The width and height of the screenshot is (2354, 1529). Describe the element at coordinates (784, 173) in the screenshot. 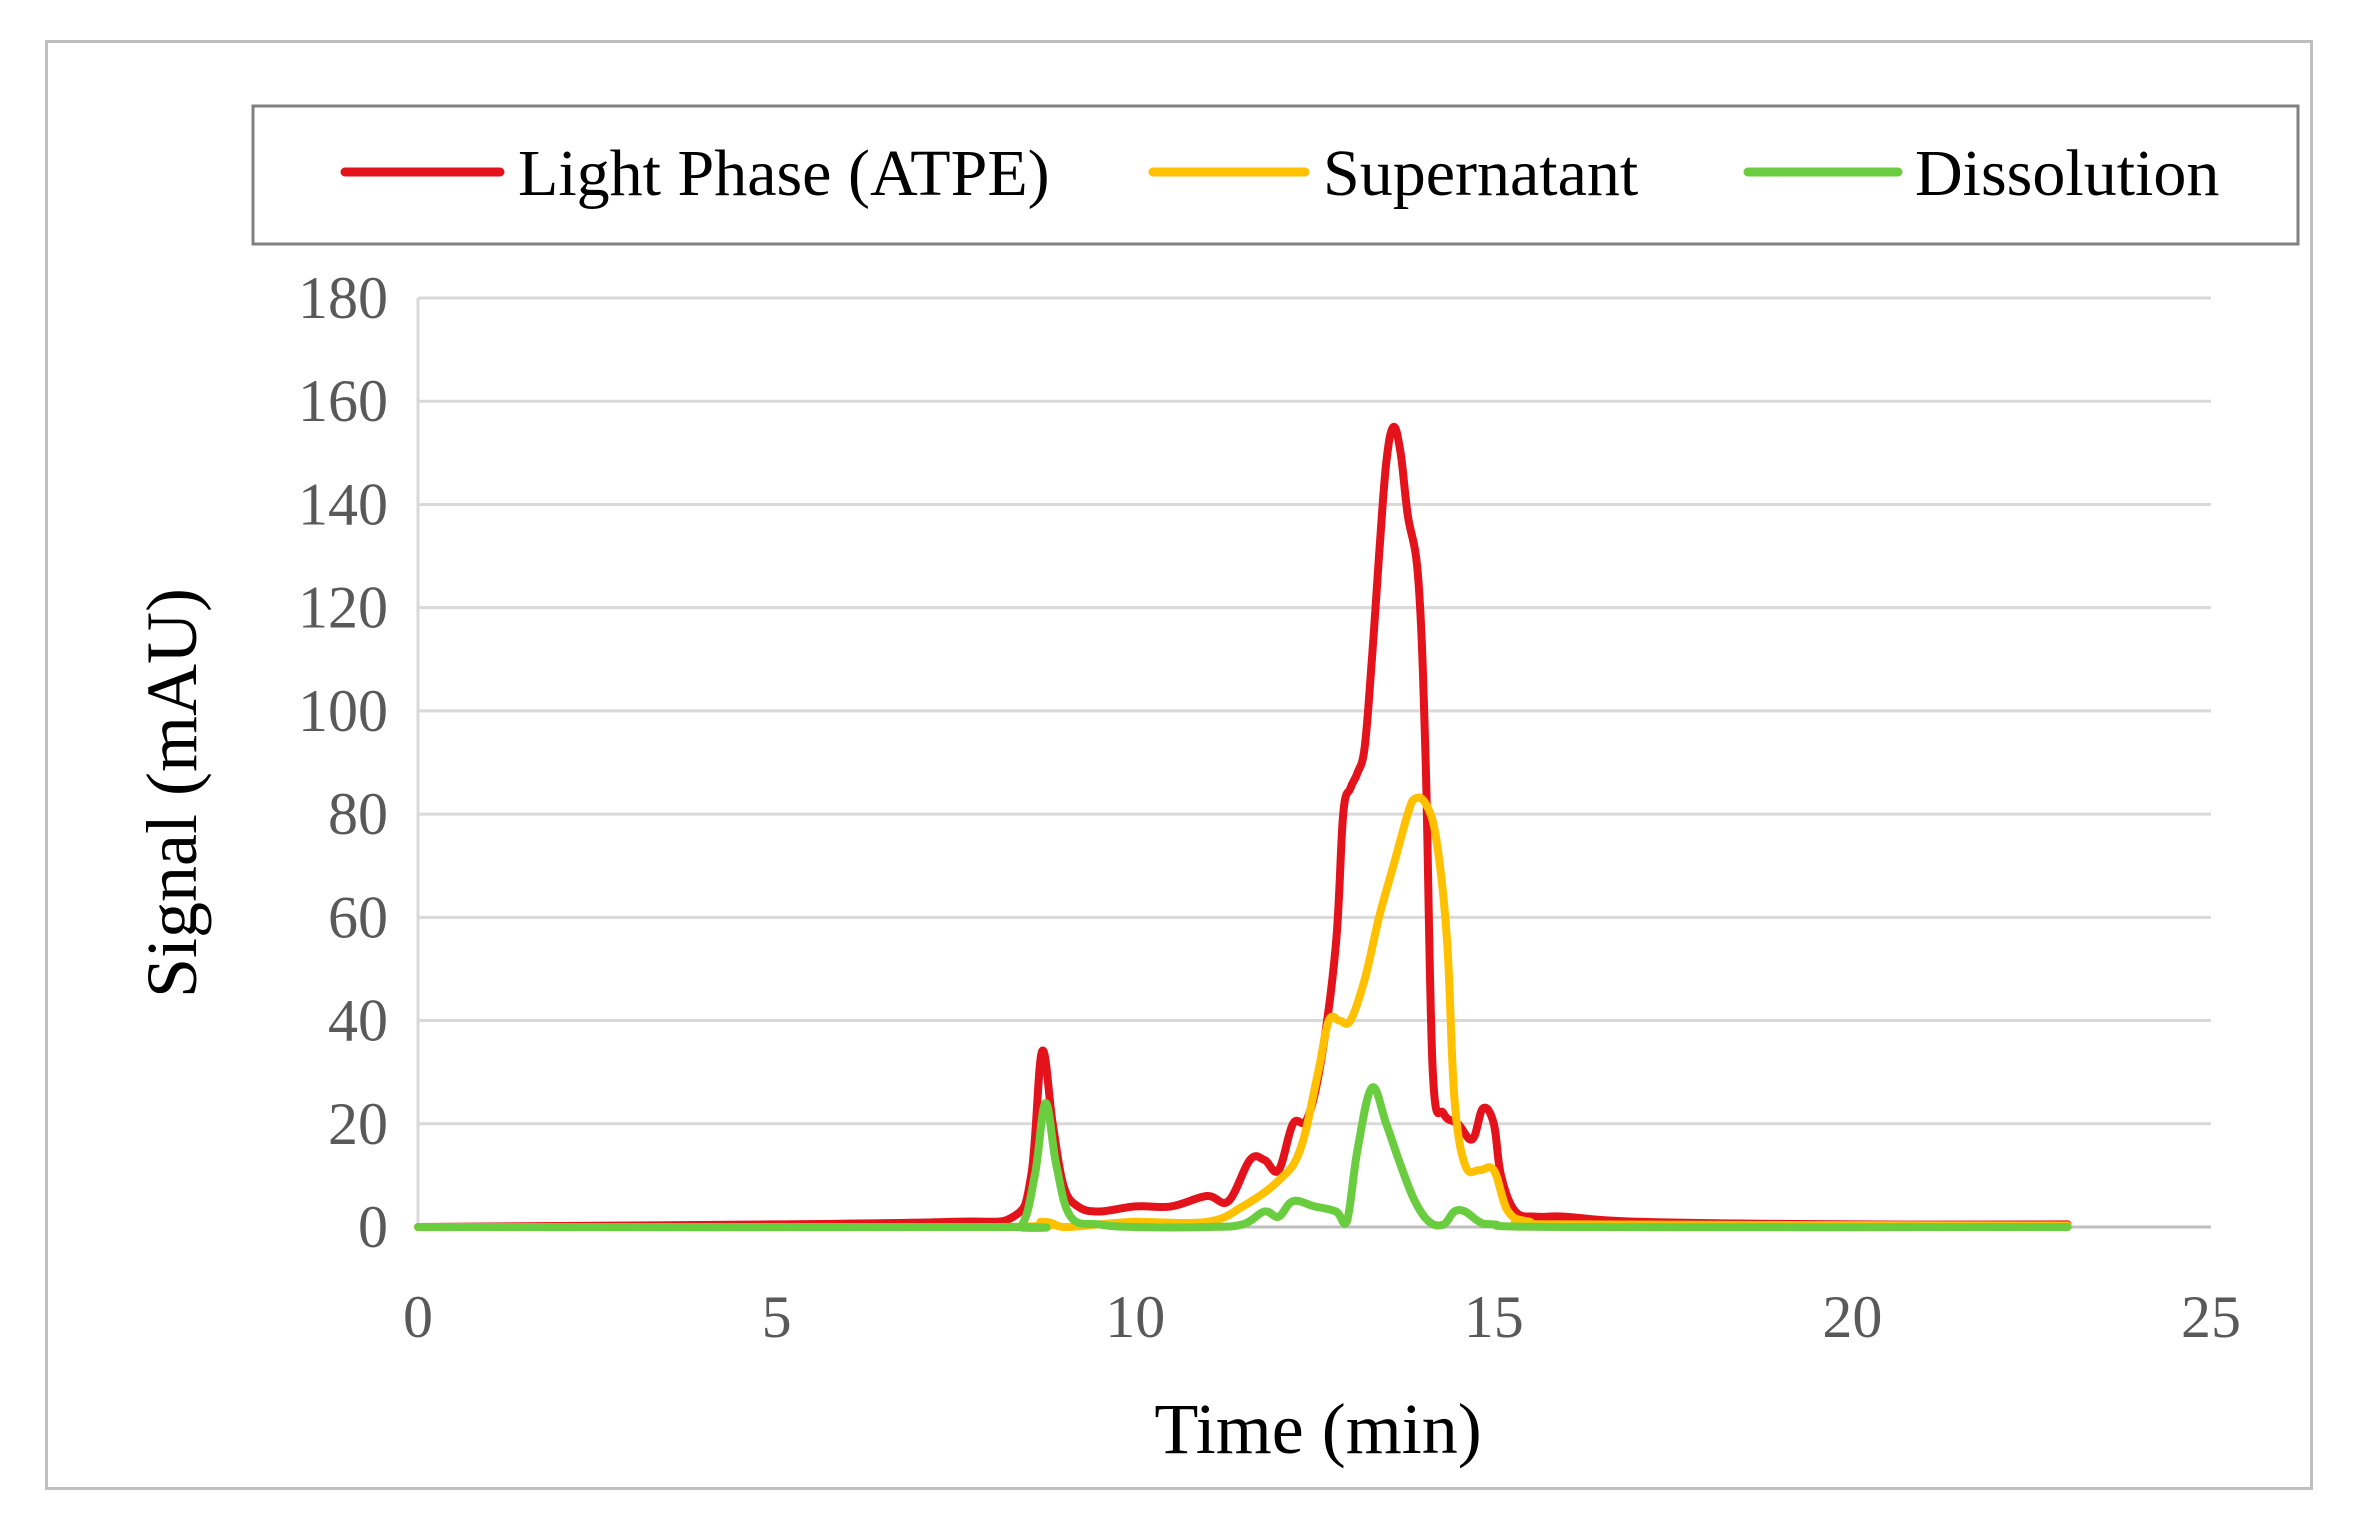

I see `legend-label-light-phase: Light Phase (ATPE)` at that location.